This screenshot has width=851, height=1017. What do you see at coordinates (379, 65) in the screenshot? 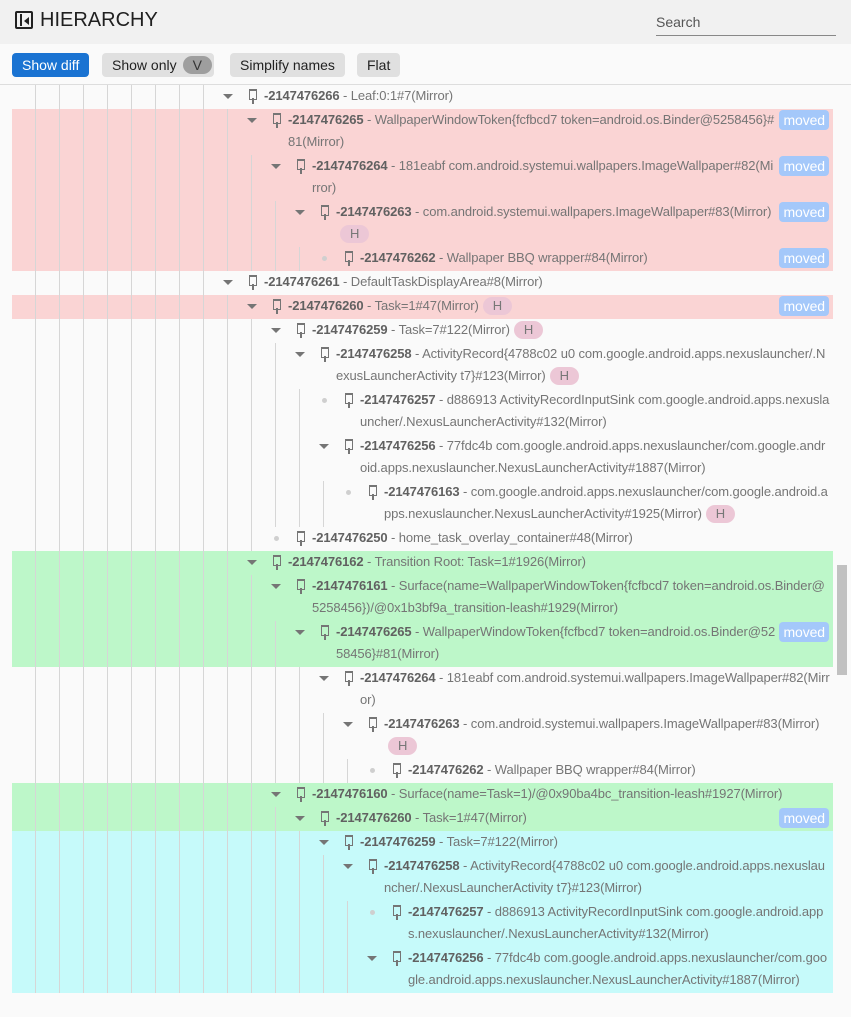
I see `flat-button: Flat` at bounding box center [379, 65].